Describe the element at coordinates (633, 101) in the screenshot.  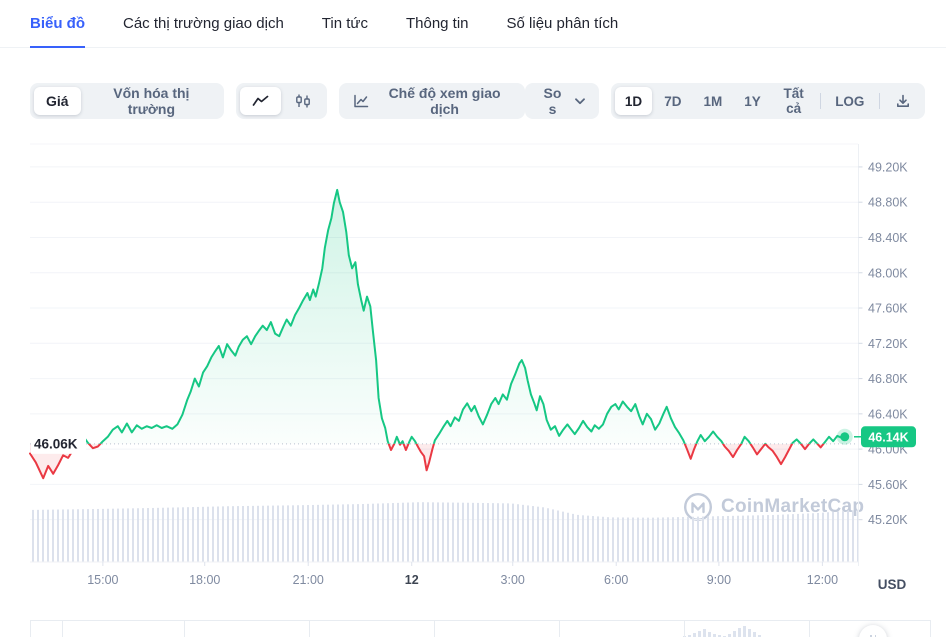
I see `range-1d-button: 1D` at that location.